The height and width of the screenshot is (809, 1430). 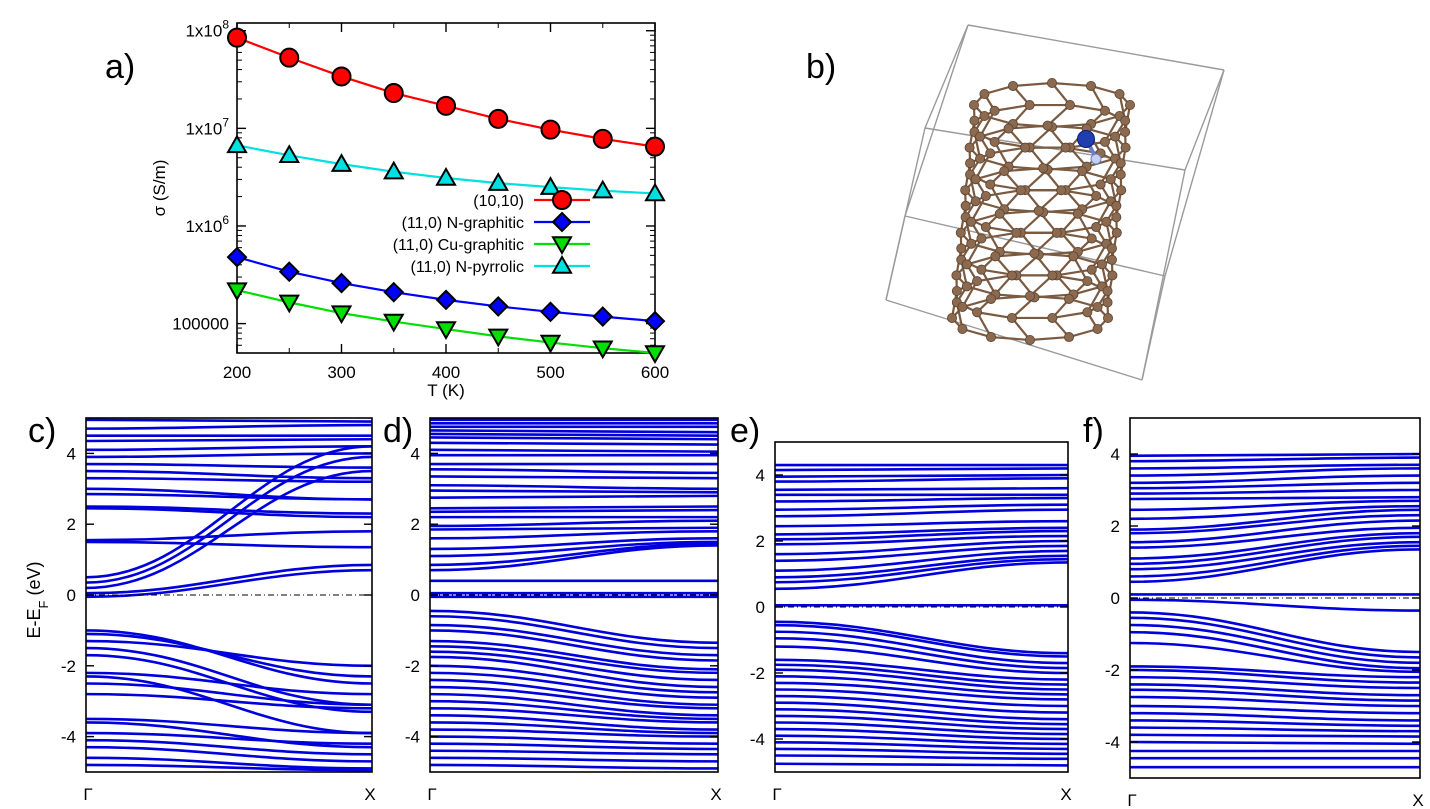 What do you see at coordinates (1131, 800) in the screenshot?
I see `x-tick-label-gamma: Γ` at bounding box center [1131, 800].